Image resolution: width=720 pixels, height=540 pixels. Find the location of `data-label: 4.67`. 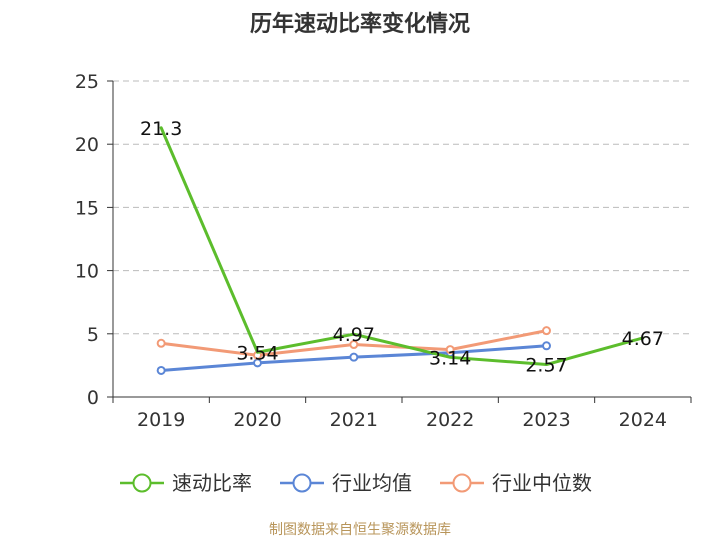

data-label: 4.67 is located at coordinates (643, 339).